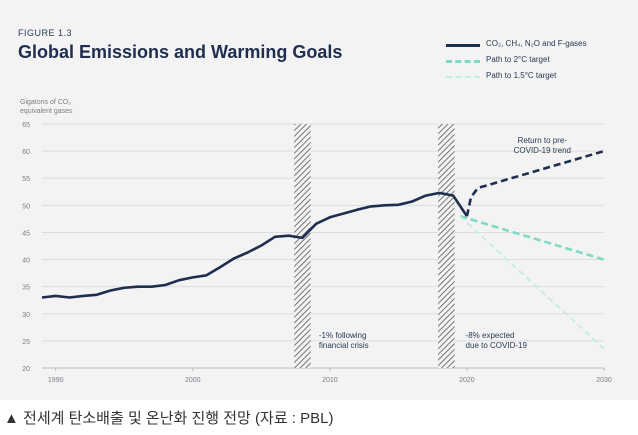 The width and height of the screenshot is (638, 435). I want to click on legend-label: Path to 1.5°C target, so click(521, 75).